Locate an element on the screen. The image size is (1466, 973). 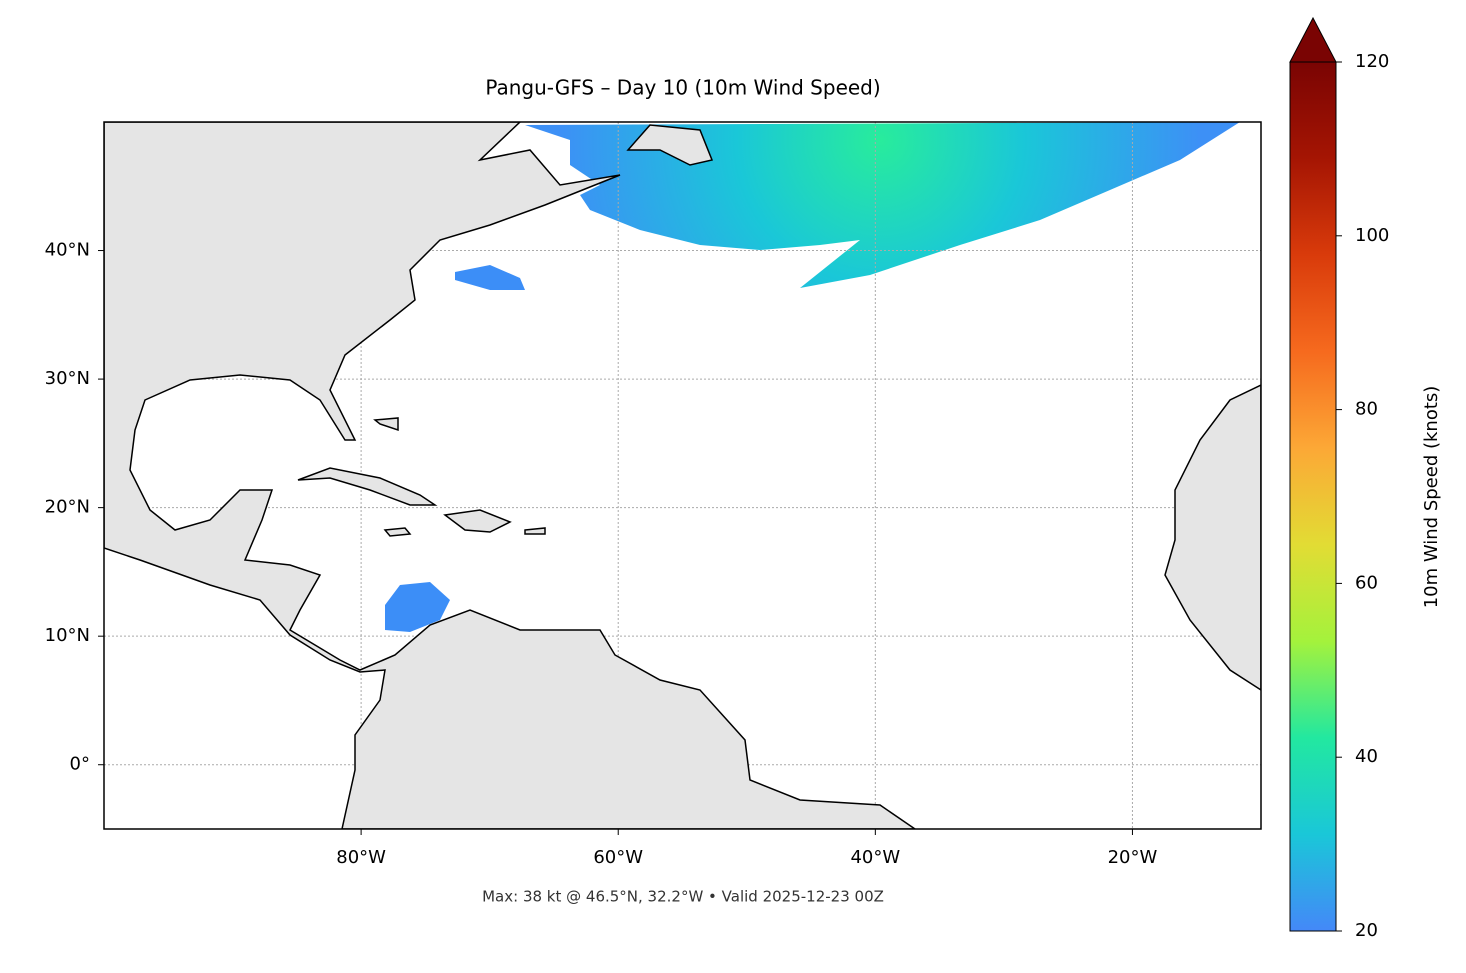
y-tick-label: 20°N is located at coordinates (67, 507).